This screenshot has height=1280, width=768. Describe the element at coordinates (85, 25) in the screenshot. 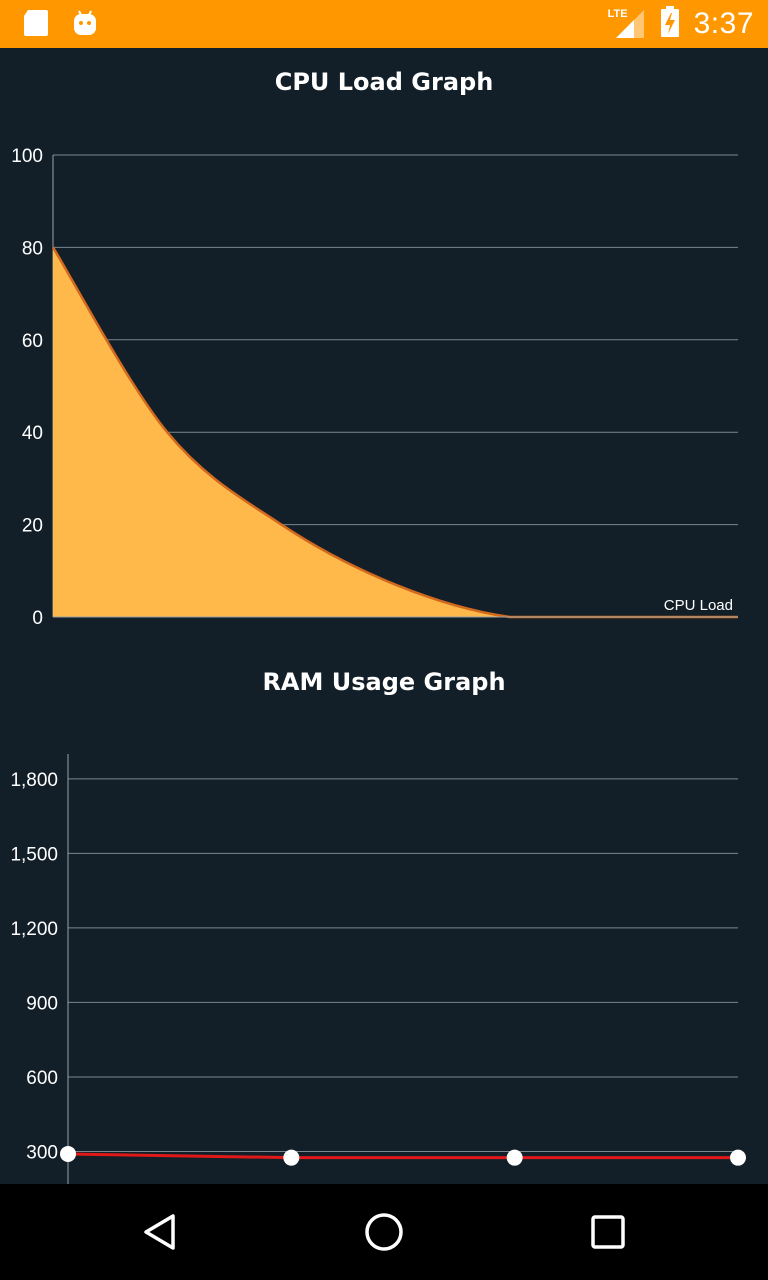

I see `android-debug-icon` at that location.